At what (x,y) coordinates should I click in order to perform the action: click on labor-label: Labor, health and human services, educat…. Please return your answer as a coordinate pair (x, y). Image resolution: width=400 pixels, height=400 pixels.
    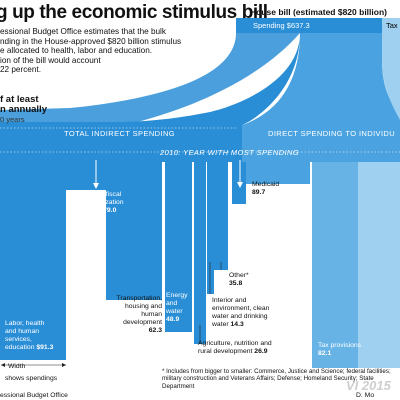
    Looking at the image, I should click on (29, 336).